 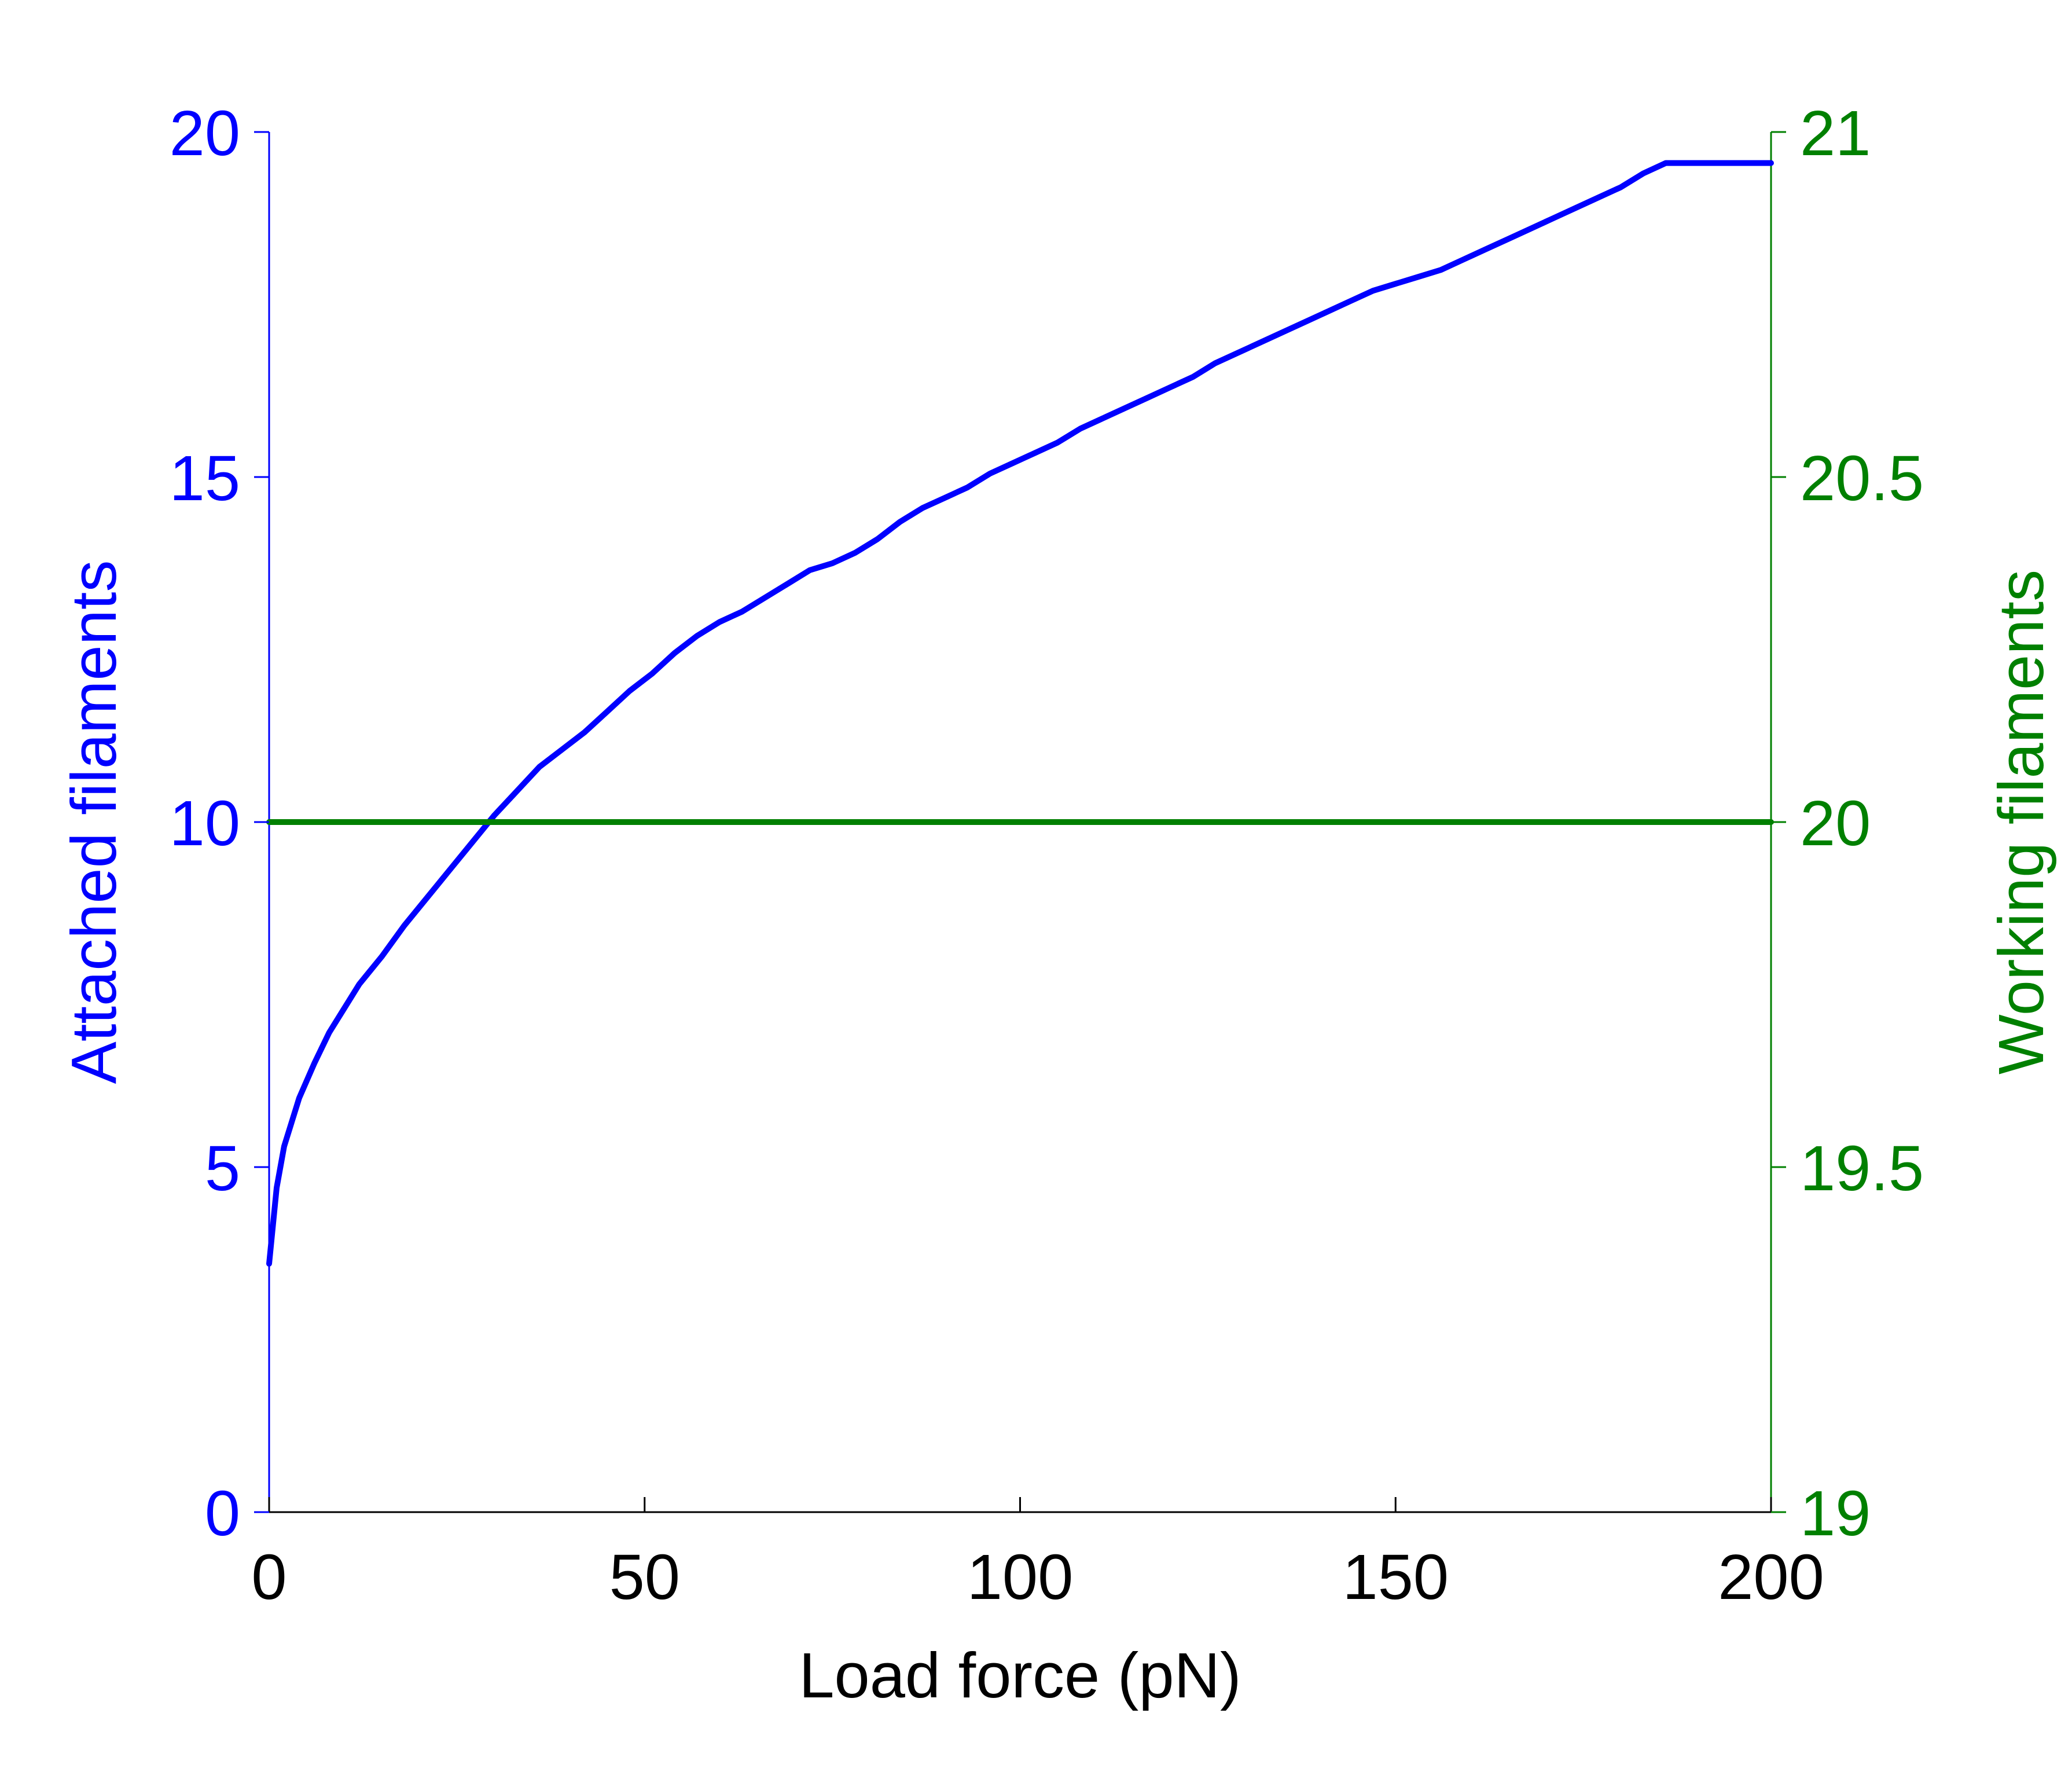 I want to click on x-tick-label: 0, so click(x=268, y=1578).